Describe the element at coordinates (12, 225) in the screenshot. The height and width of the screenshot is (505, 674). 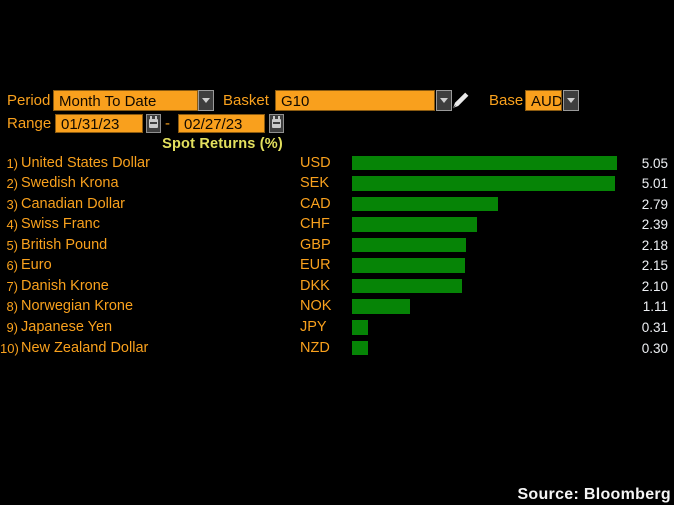
I see `row-rank: 4)` at that location.